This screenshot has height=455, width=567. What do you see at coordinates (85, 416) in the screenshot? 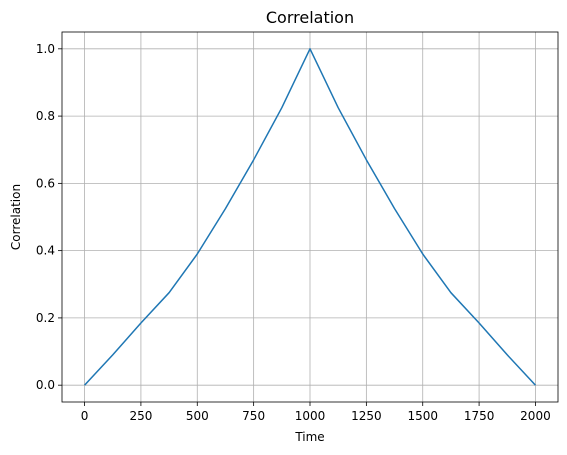
I see `x-tick-label: 0` at bounding box center [85, 416].